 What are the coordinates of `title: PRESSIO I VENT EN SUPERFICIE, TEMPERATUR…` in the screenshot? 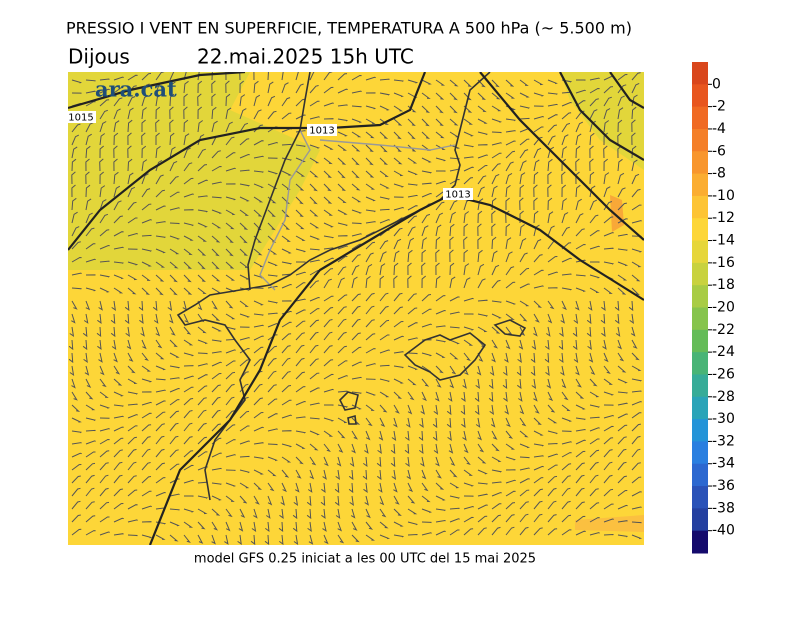 It's located at (349, 28).